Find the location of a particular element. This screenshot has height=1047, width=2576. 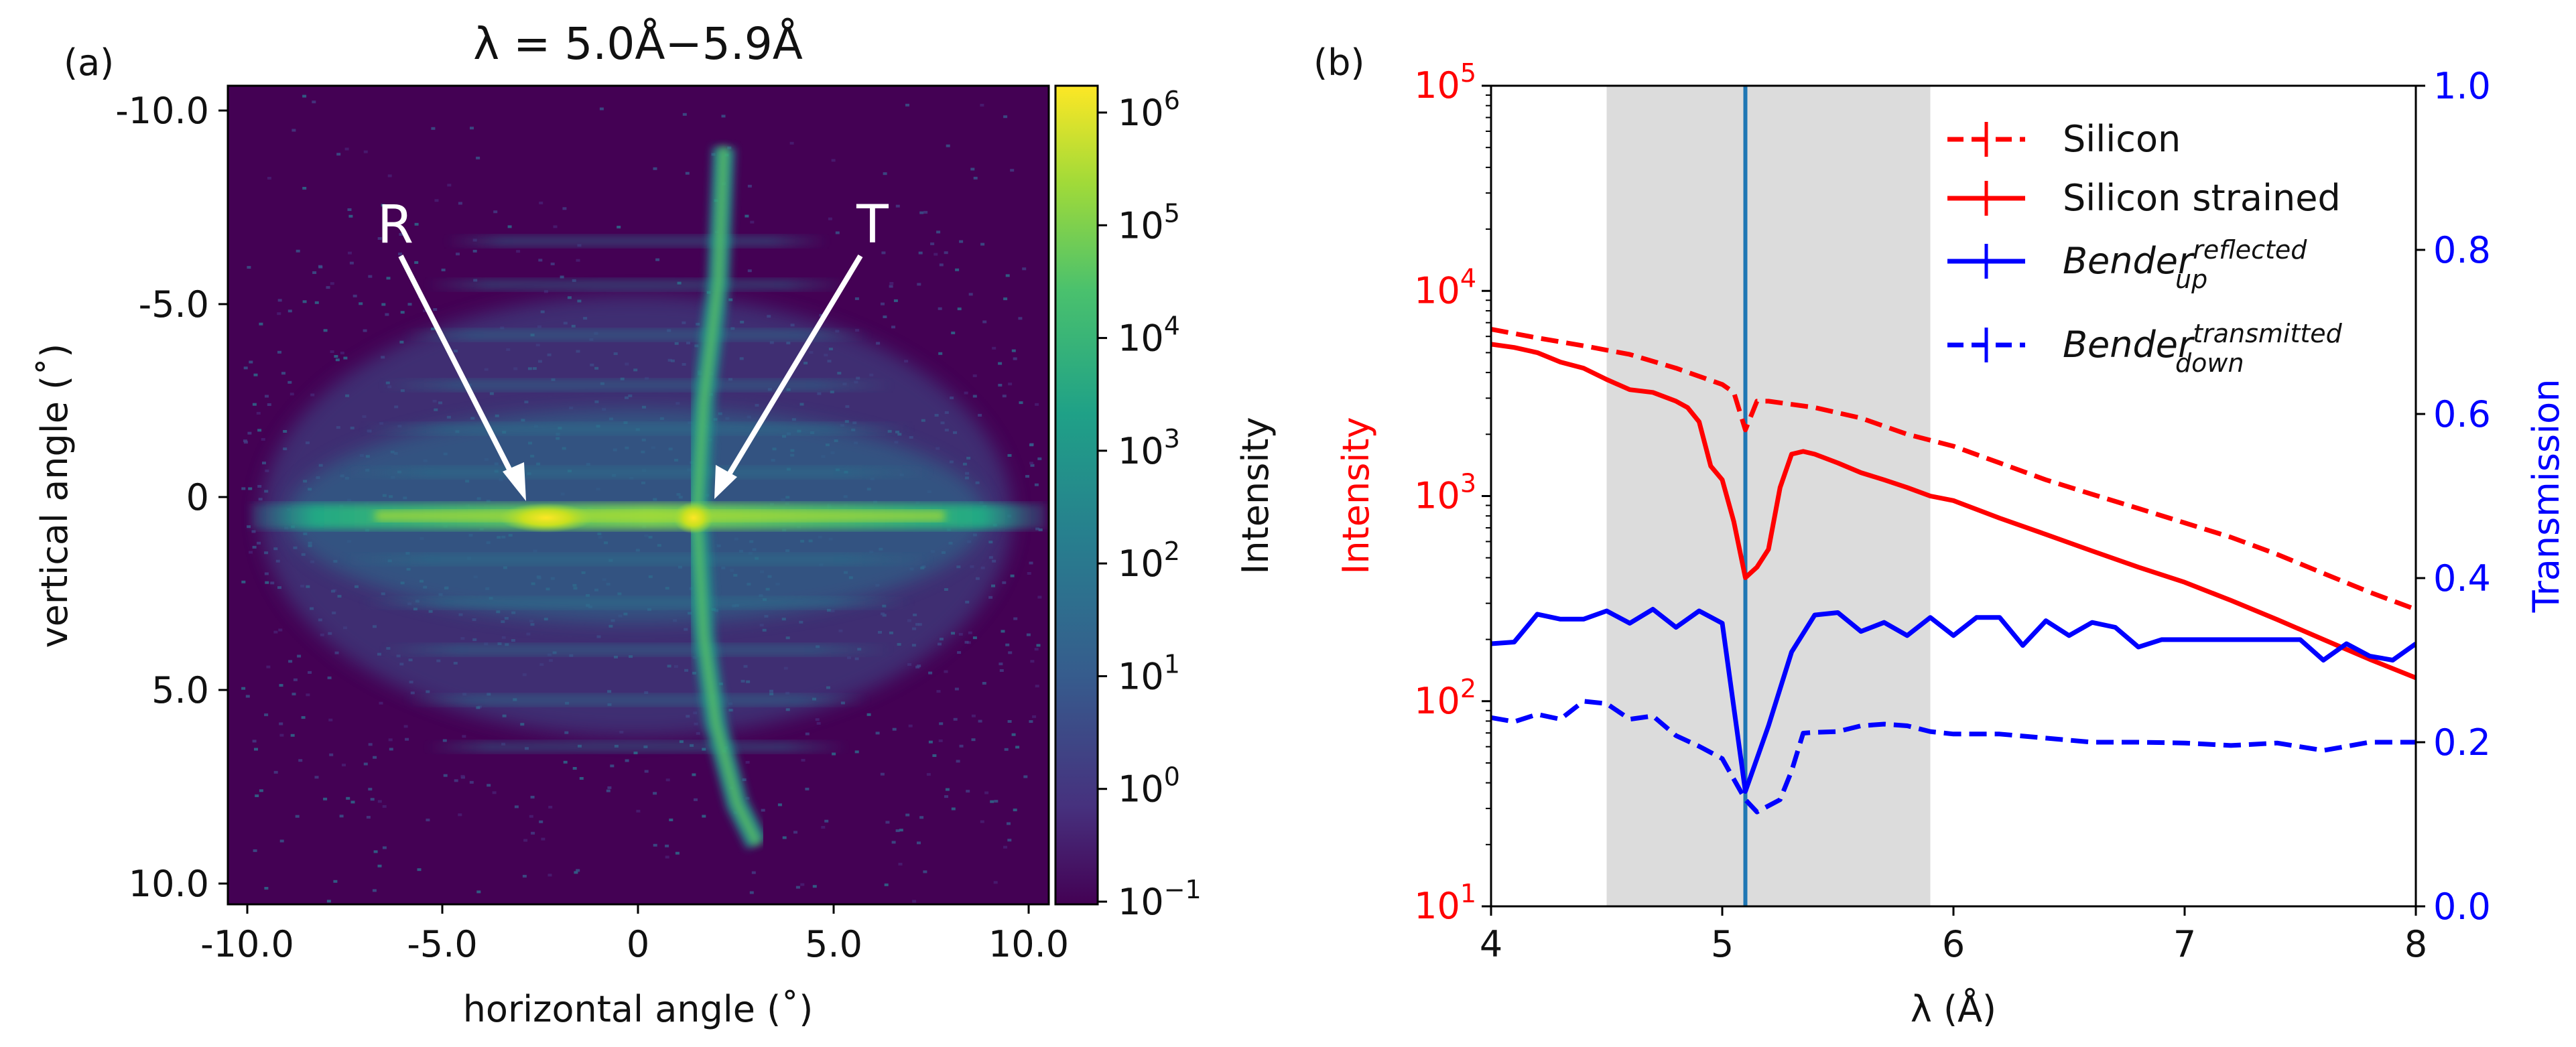

y-tick-label: -5.0 is located at coordinates (174, 304).